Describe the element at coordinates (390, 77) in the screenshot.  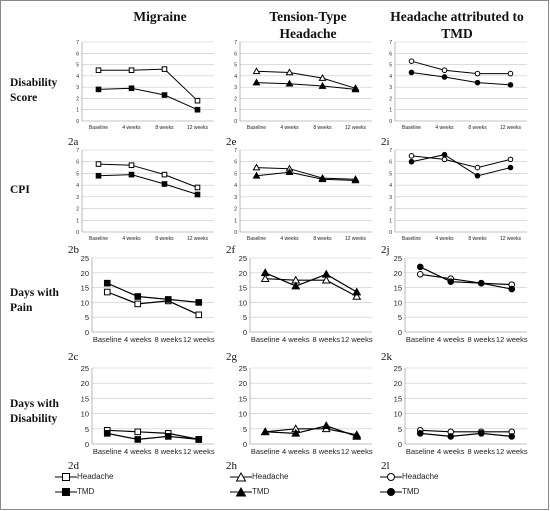
I see `y-tick-label: 4` at that location.